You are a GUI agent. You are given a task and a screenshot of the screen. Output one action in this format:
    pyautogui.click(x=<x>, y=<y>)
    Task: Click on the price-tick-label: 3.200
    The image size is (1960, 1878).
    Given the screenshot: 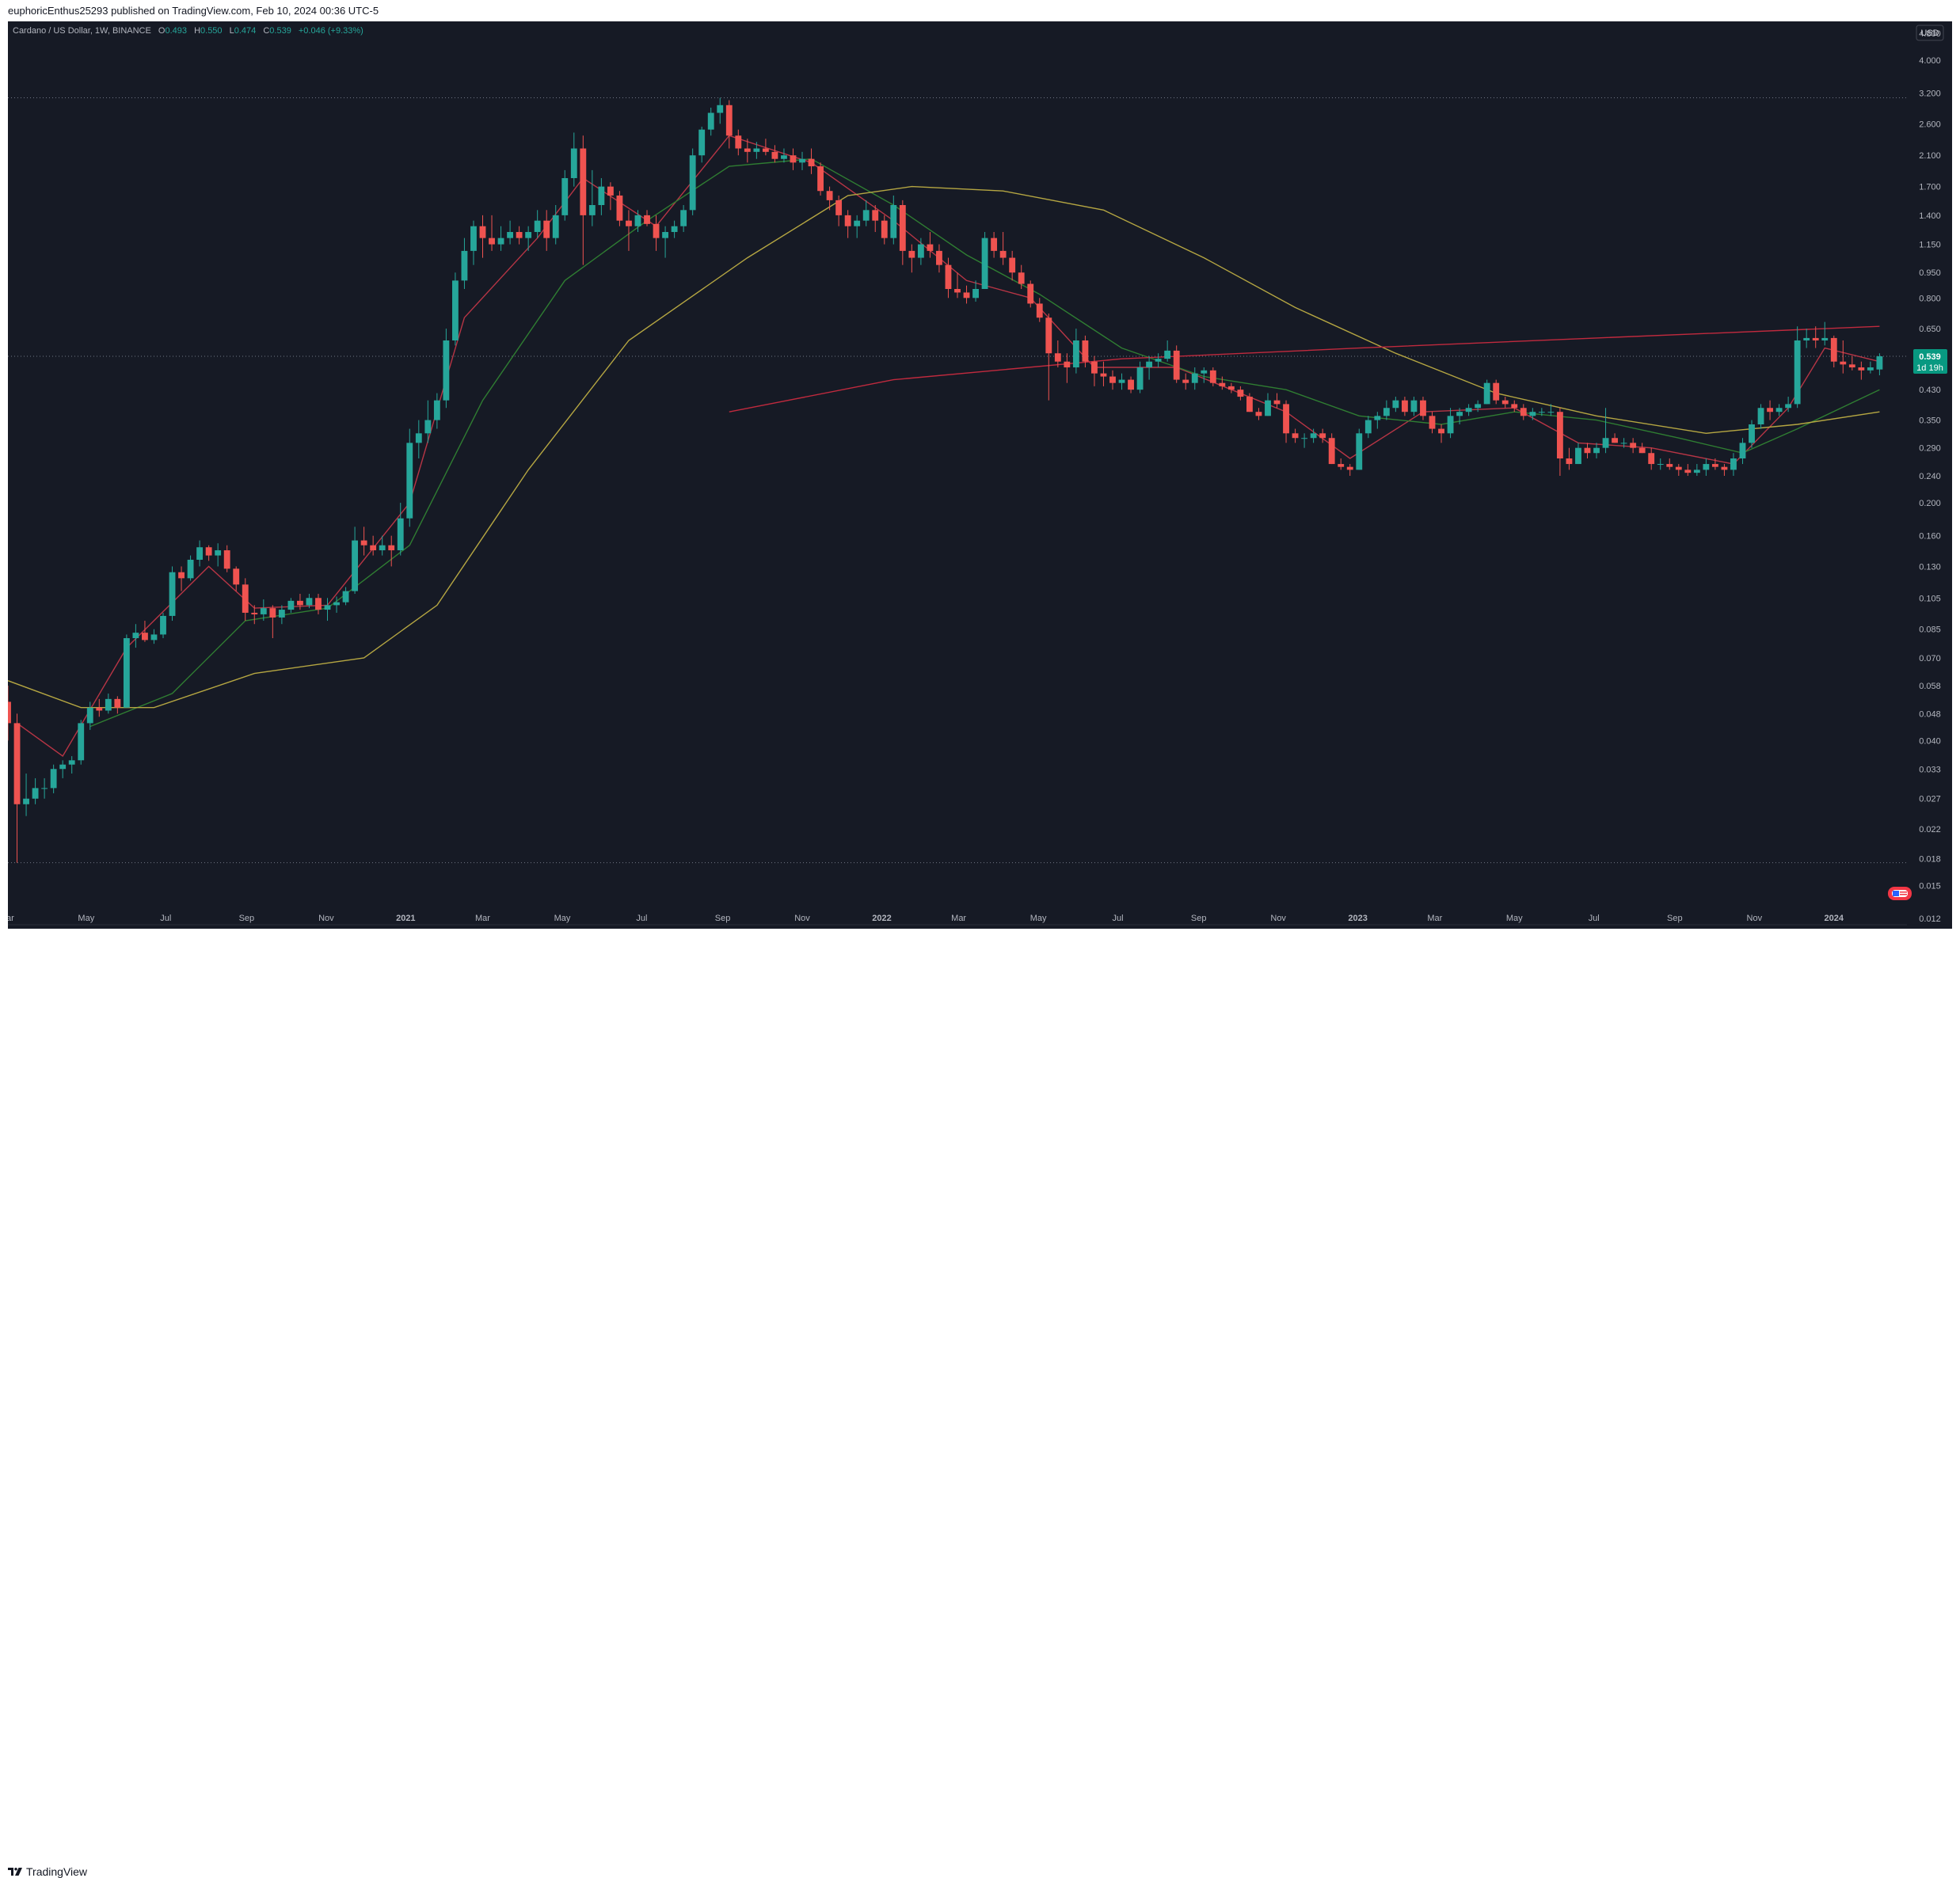 What is the action you would take?
    pyautogui.click(x=1930, y=94)
    